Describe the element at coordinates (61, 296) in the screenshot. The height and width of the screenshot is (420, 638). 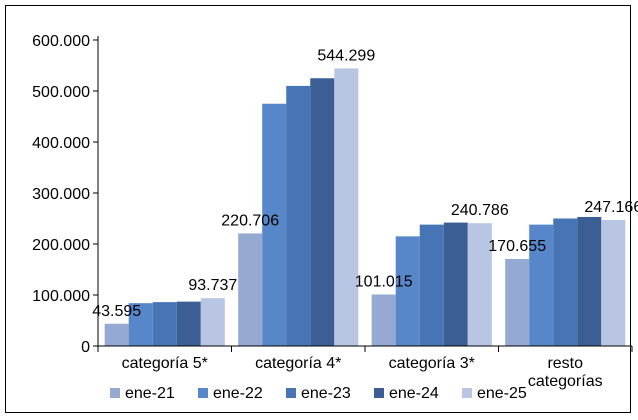
I see `y-tick-label: 100.000` at that location.